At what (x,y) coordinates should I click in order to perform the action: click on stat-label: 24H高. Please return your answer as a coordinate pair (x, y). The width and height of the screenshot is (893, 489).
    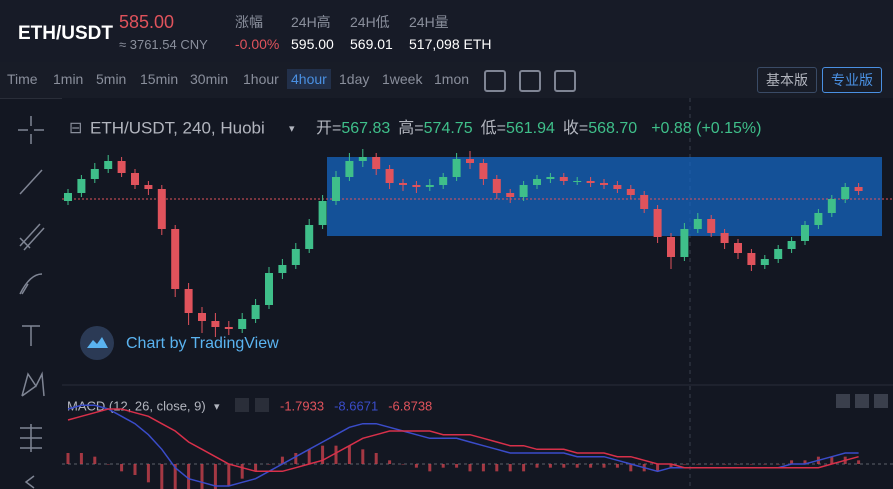
    Looking at the image, I should click on (311, 22).